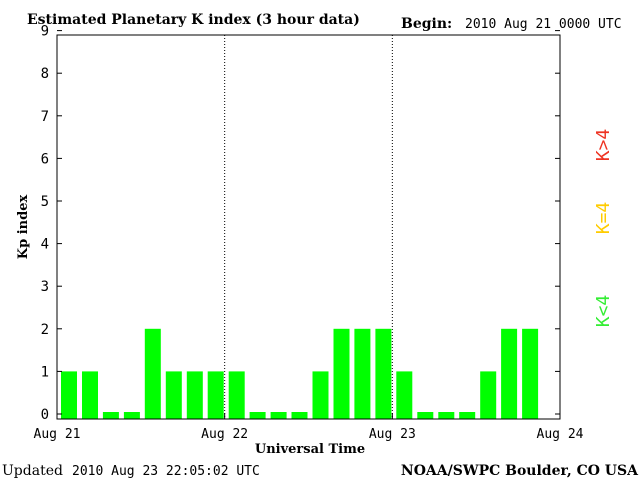 The width and height of the screenshot is (640, 480). Describe the element at coordinates (32, 471) in the screenshot. I see `updated-label: Updated` at that location.